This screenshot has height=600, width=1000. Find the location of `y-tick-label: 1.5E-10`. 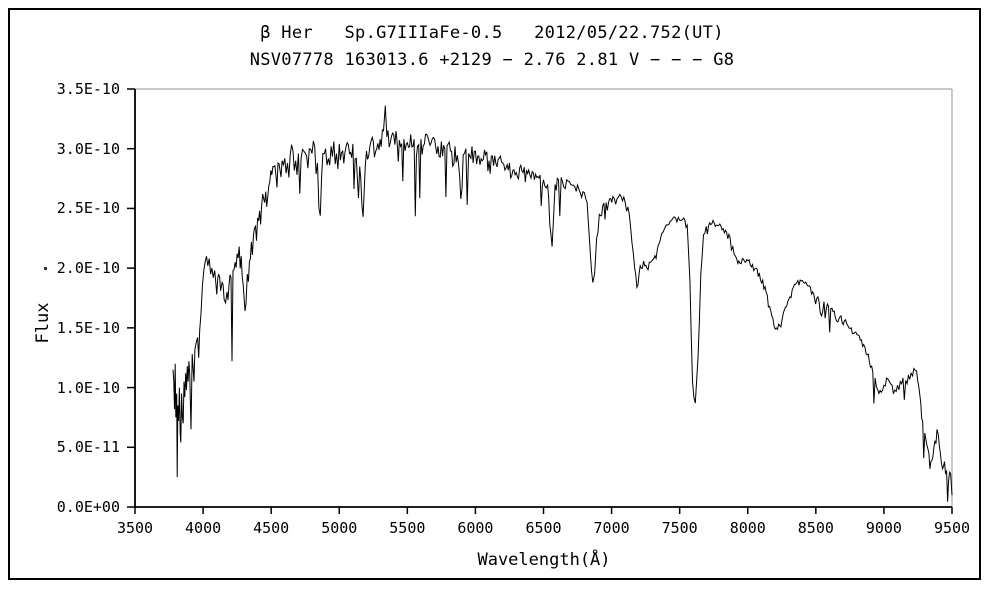

y-tick-label: 1.5E-10 is located at coordinates (88, 327).